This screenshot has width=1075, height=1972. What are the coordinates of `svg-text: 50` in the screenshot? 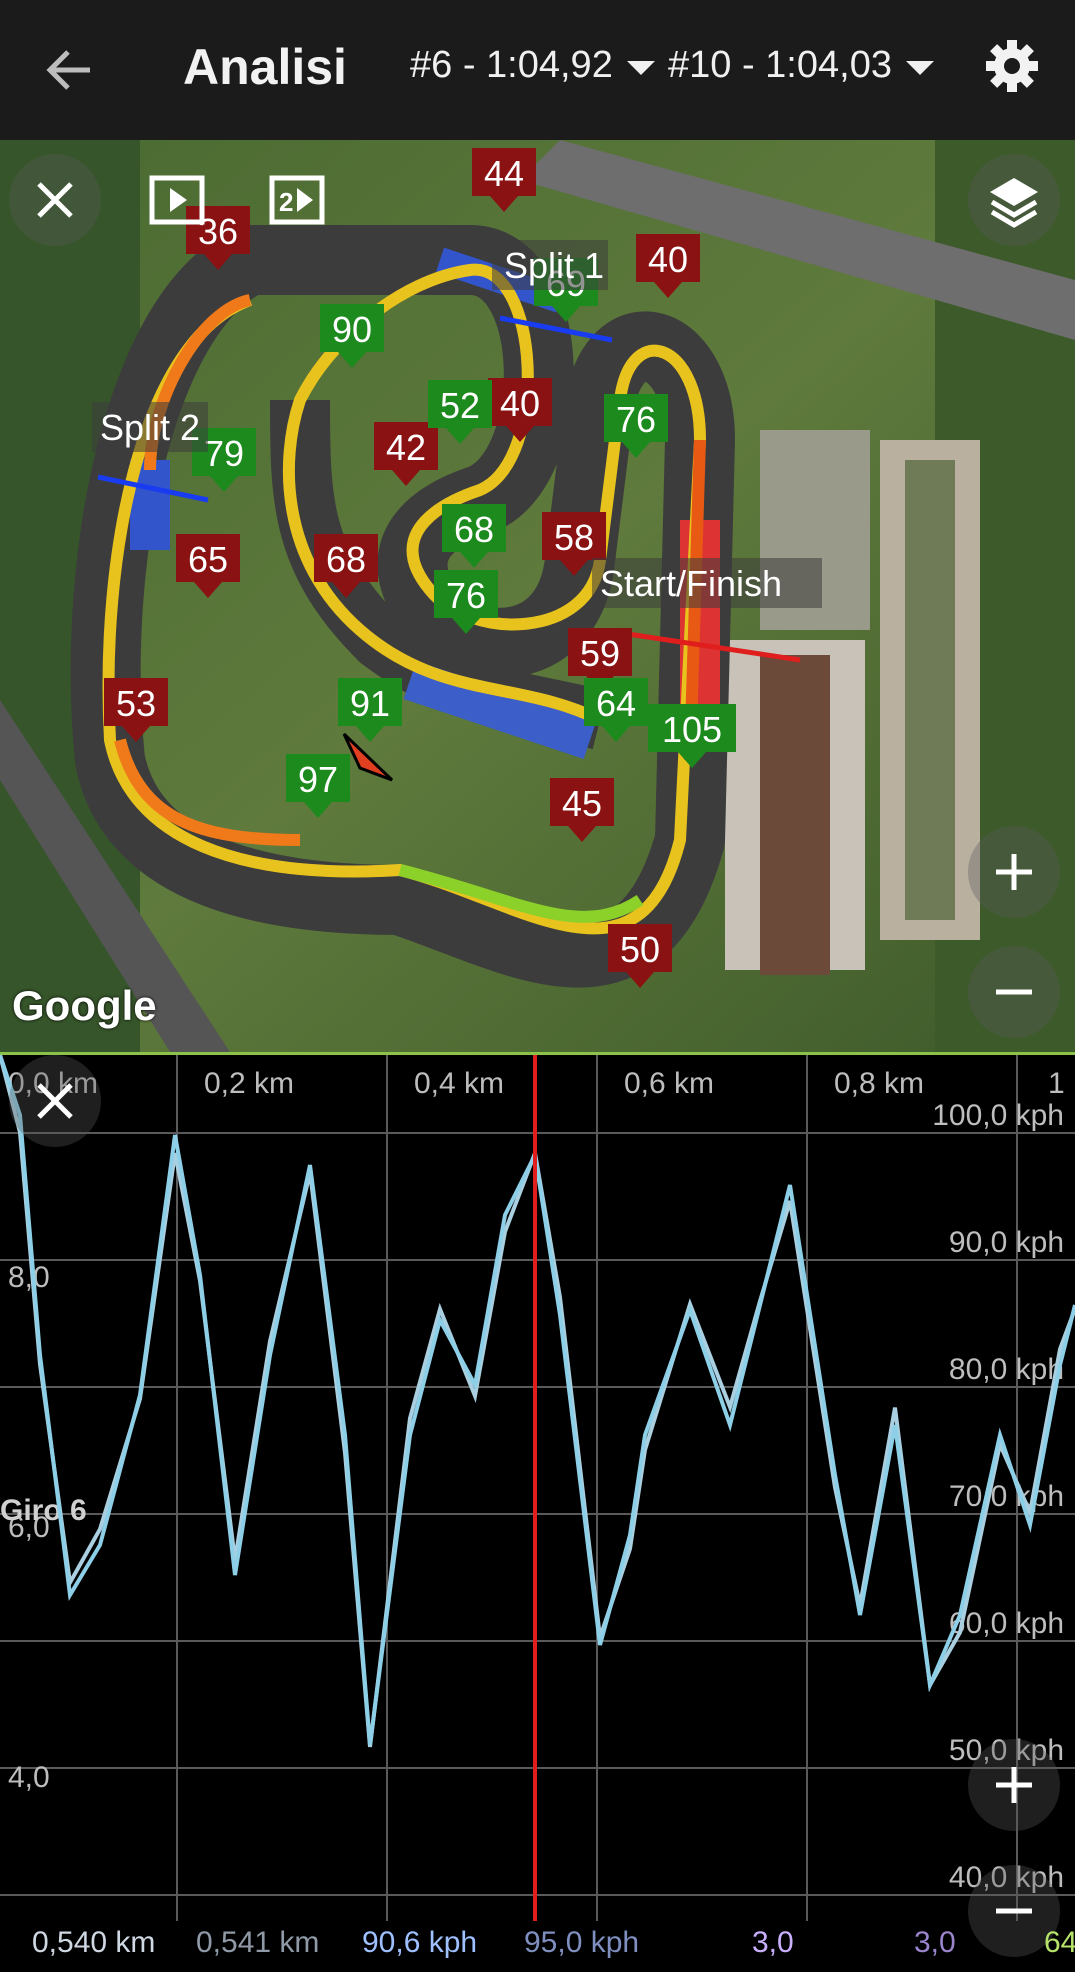 It's located at (640, 949).